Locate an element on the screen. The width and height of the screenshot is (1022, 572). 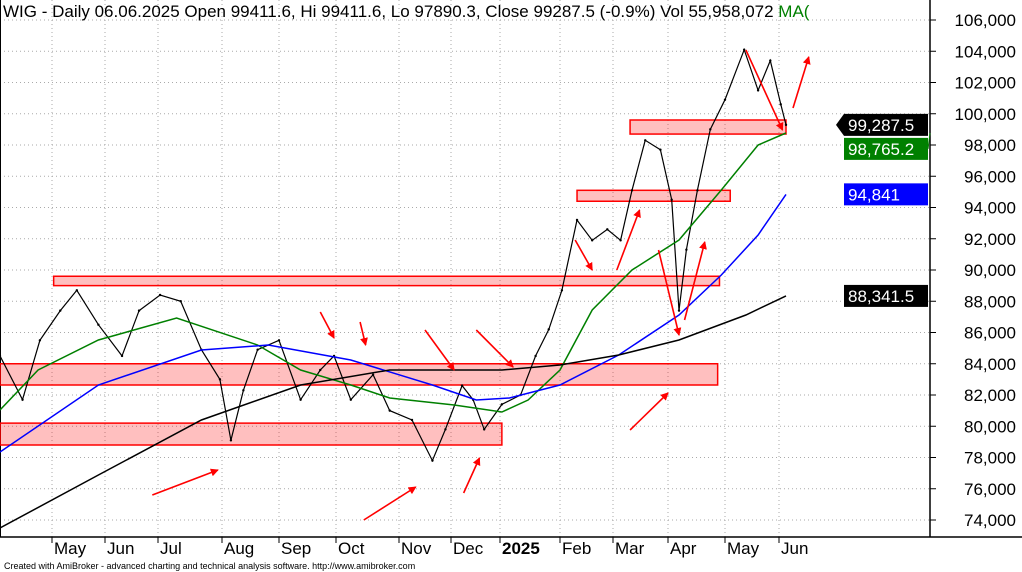
x-tick-label: Oct is located at coordinates (351, 548).